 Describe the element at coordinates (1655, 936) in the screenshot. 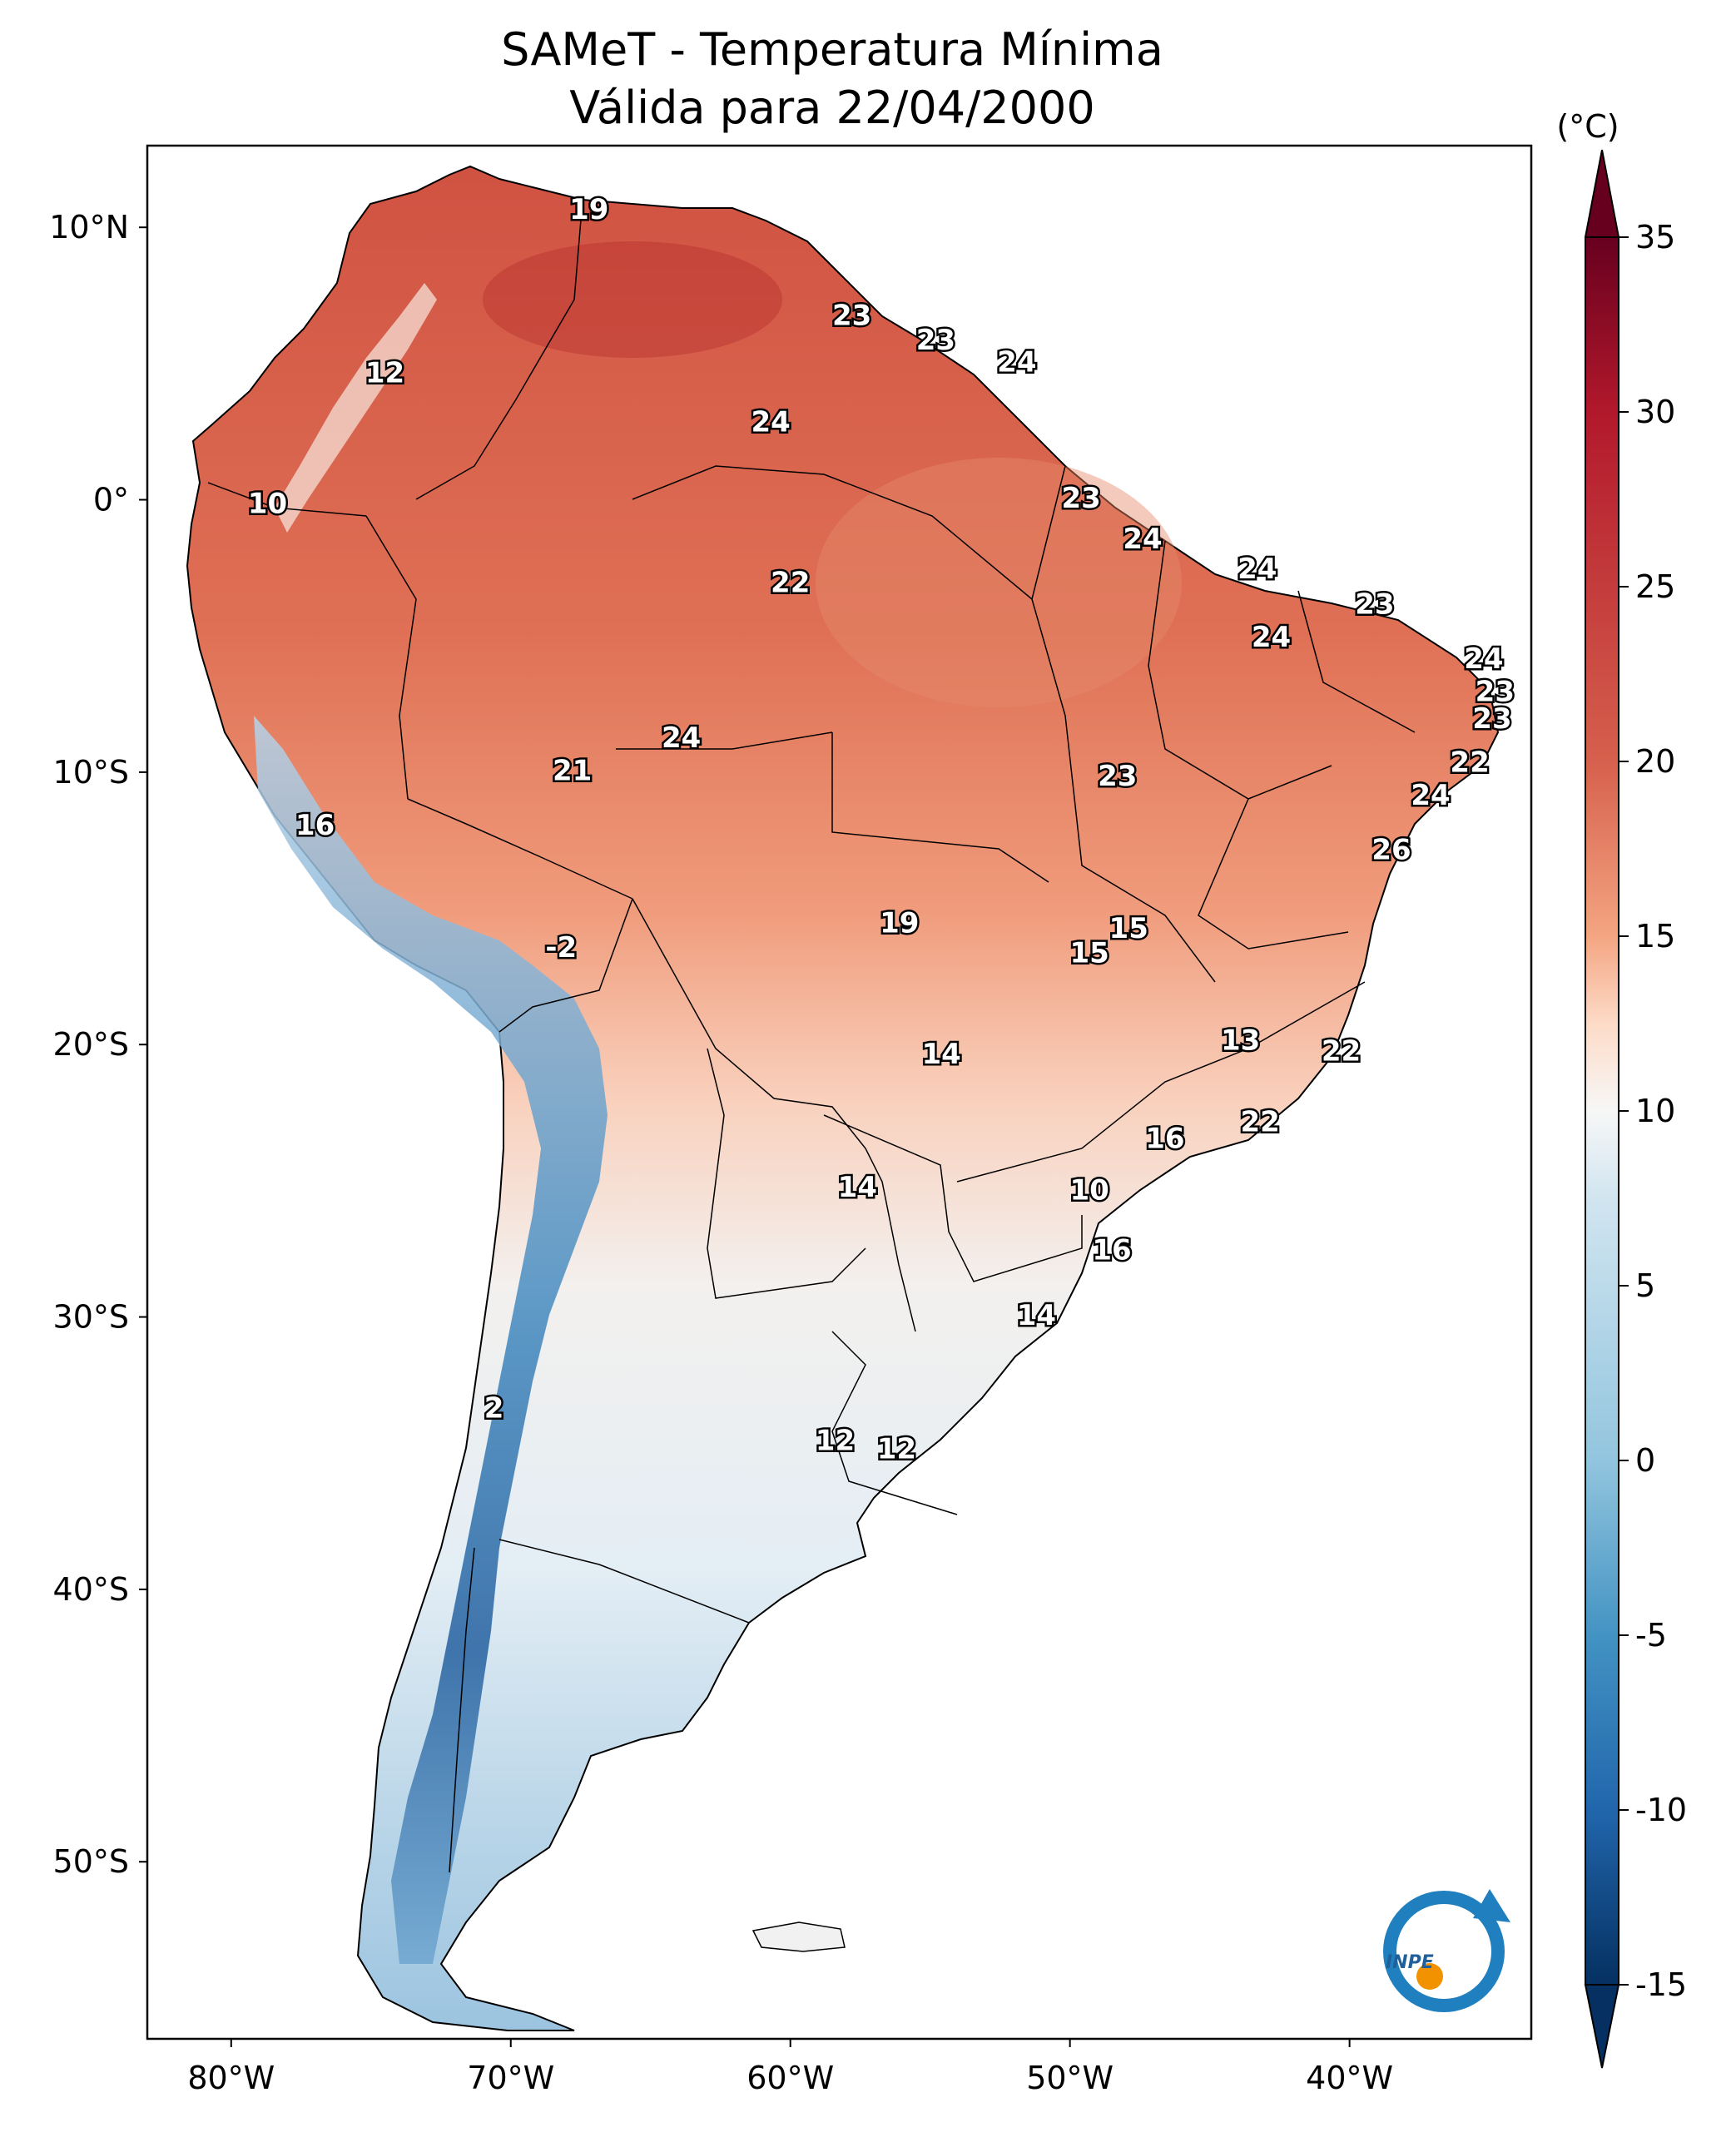

I see `colorbar-tick-label: 15` at that location.